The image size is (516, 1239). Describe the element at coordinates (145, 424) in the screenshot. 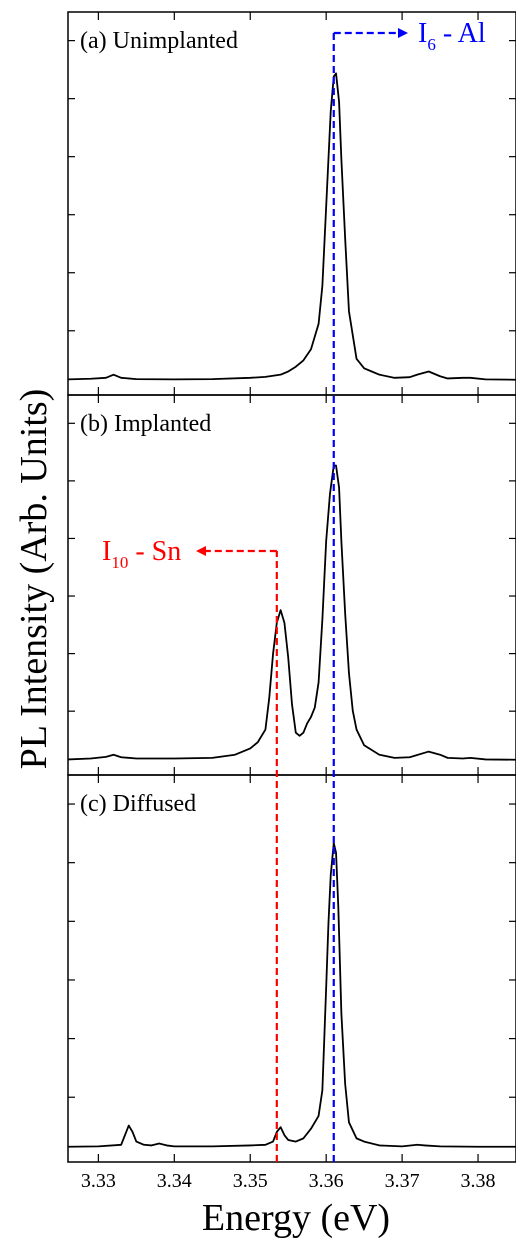

I see `panel-label: (b) Implanted` at that location.